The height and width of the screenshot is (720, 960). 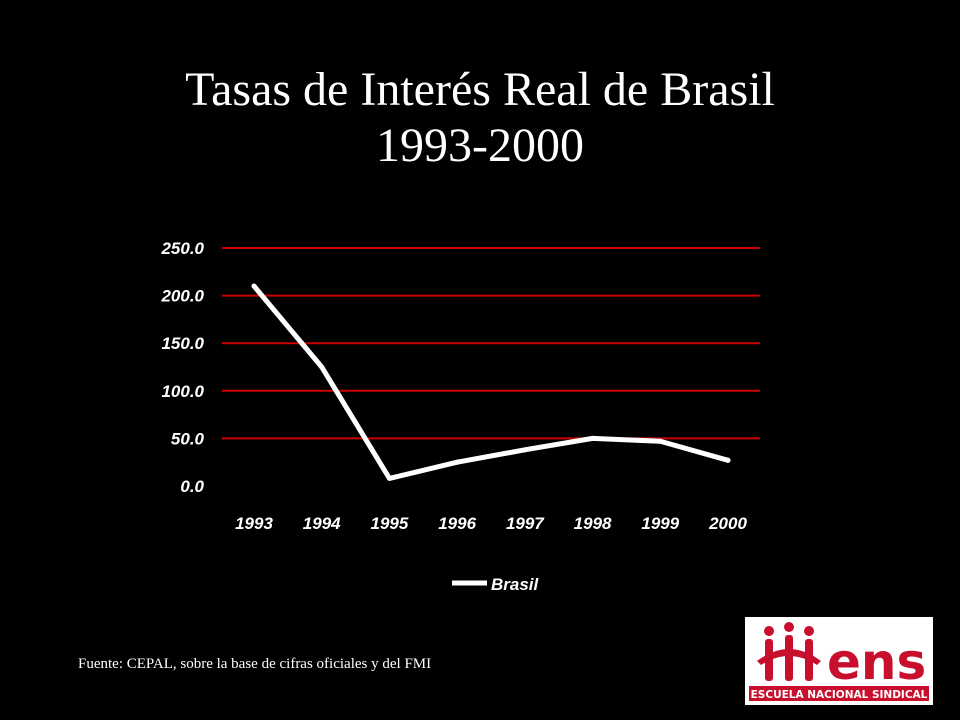 What do you see at coordinates (182, 367) in the screenshot?
I see `y-axis-ticks: 0.0 50.0 100.0 150.0 200.0 250.0` at bounding box center [182, 367].